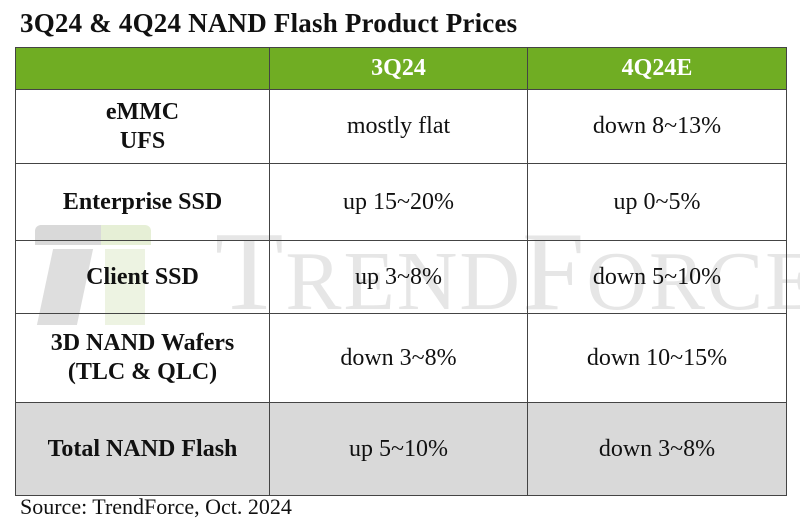 This screenshot has width=800, height=522. I want to click on cell-4q24e: down 10~15%, so click(657, 358).